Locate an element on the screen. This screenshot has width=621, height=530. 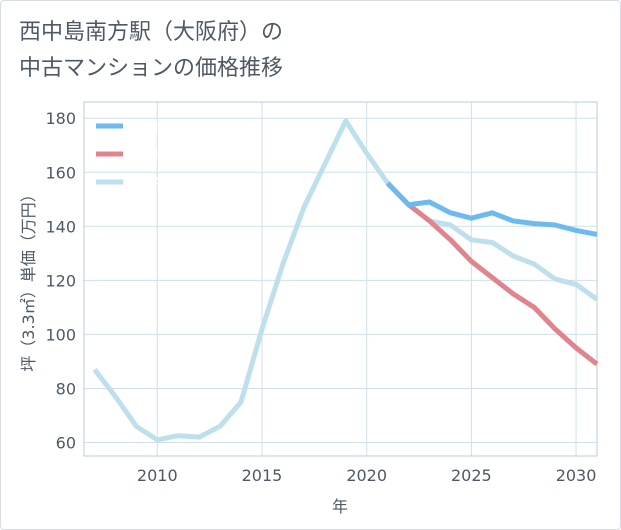
y-tick-label: 140 is located at coordinates (60, 226).